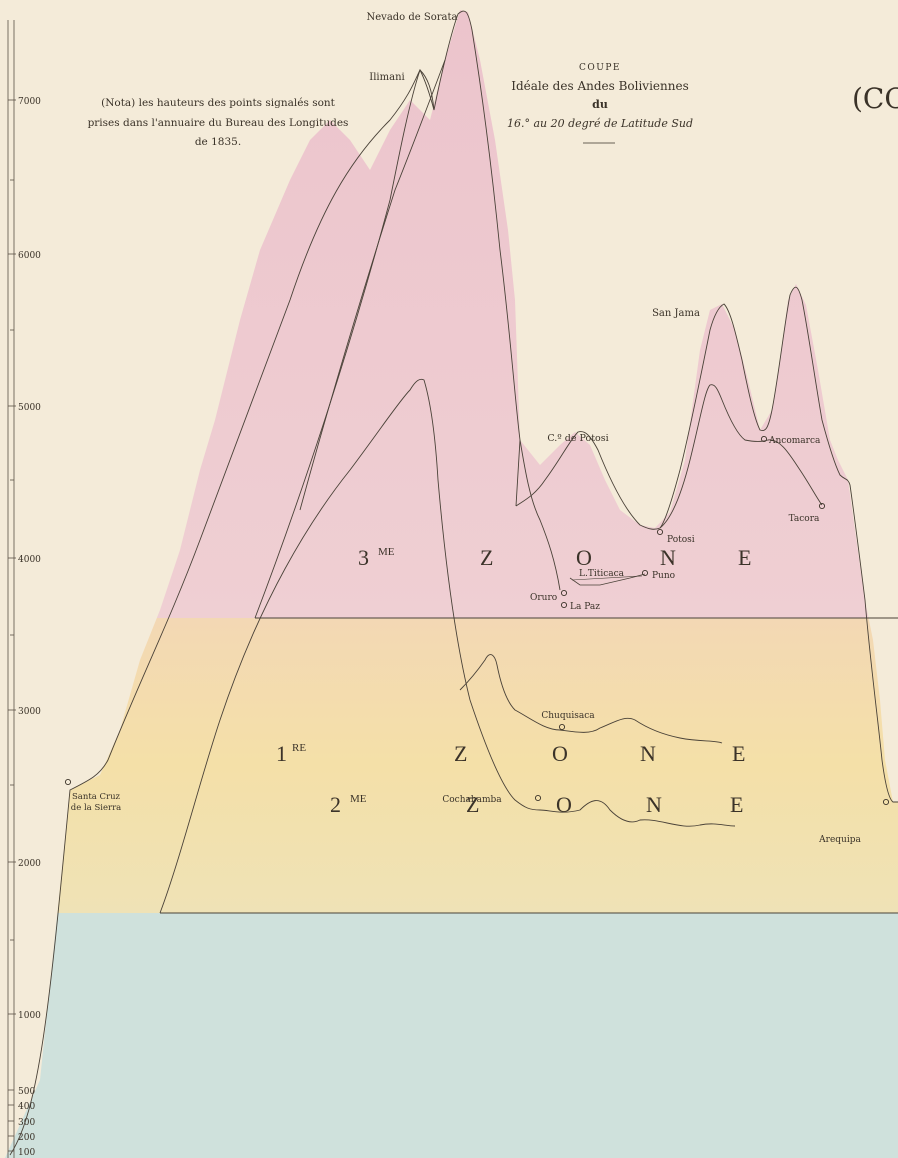 The width and height of the screenshot is (898, 1158). Describe the element at coordinates (510, 753) in the screenshot. I see `zone1-label: 1 RE Z O N E` at that location.